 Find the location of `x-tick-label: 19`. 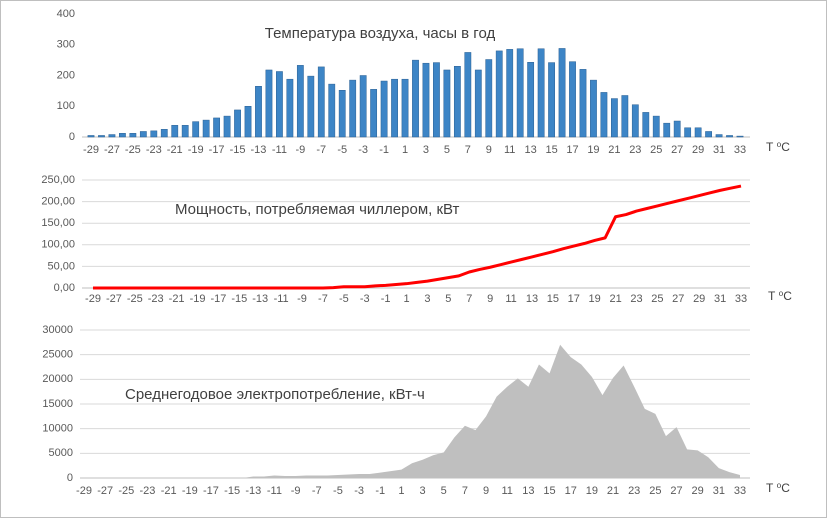

x-tick-label: 19 is located at coordinates (595, 299).